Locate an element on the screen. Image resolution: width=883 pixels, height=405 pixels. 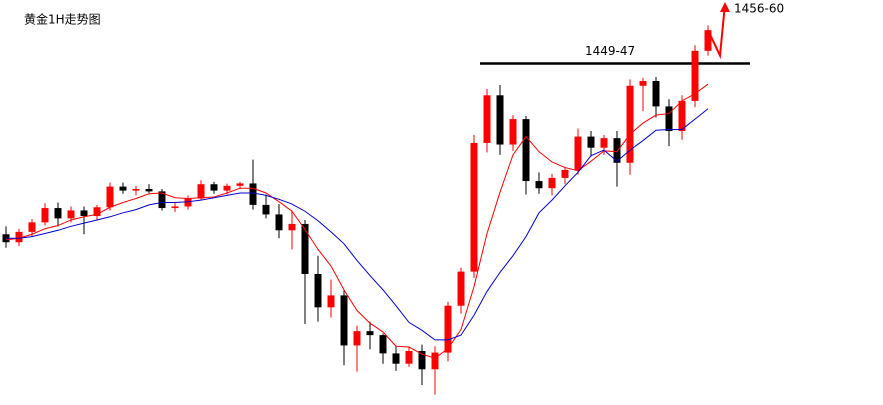
projection-arrowhead is located at coordinates (725, 6).